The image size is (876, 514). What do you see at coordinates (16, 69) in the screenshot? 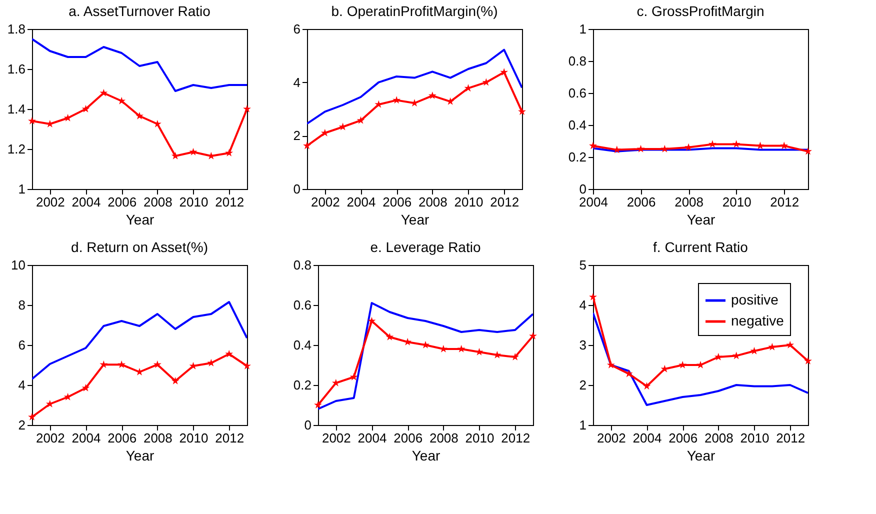
I see `y-tick-label: 1.6` at bounding box center [16, 69].